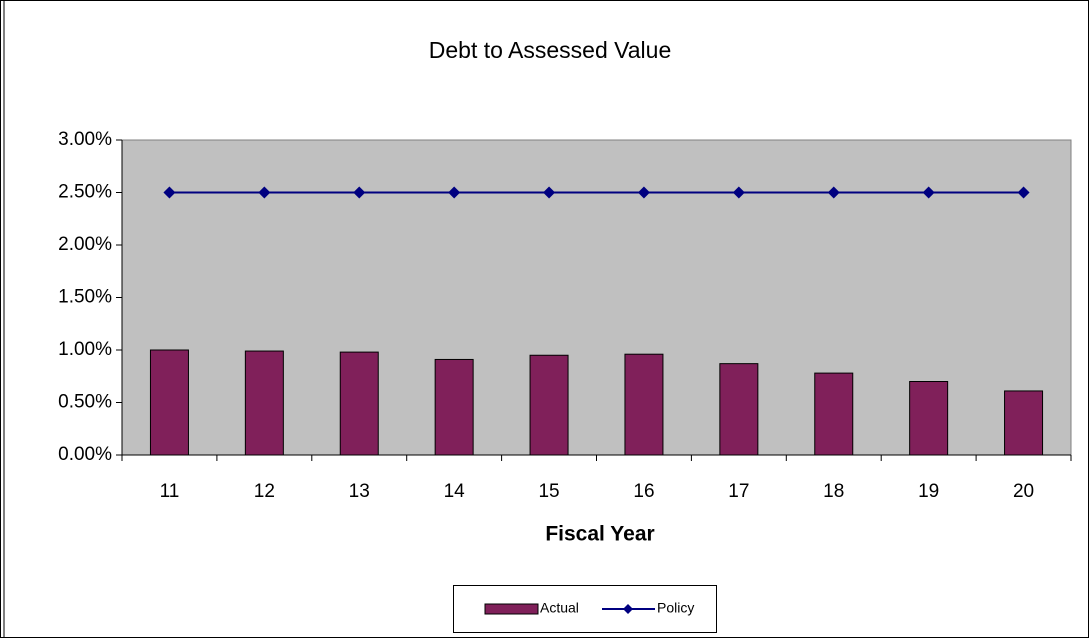 This screenshot has width=1089, height=638. I want to click on x-tick-label: 11, so click(170, 491).